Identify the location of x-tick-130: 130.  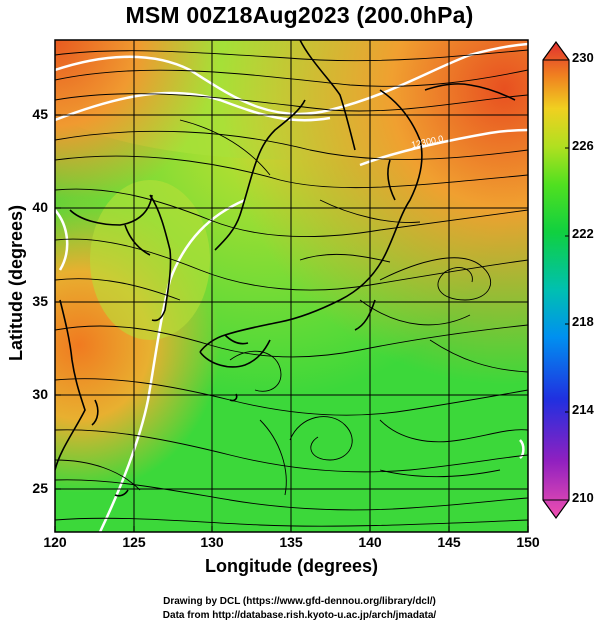
(212, 542).